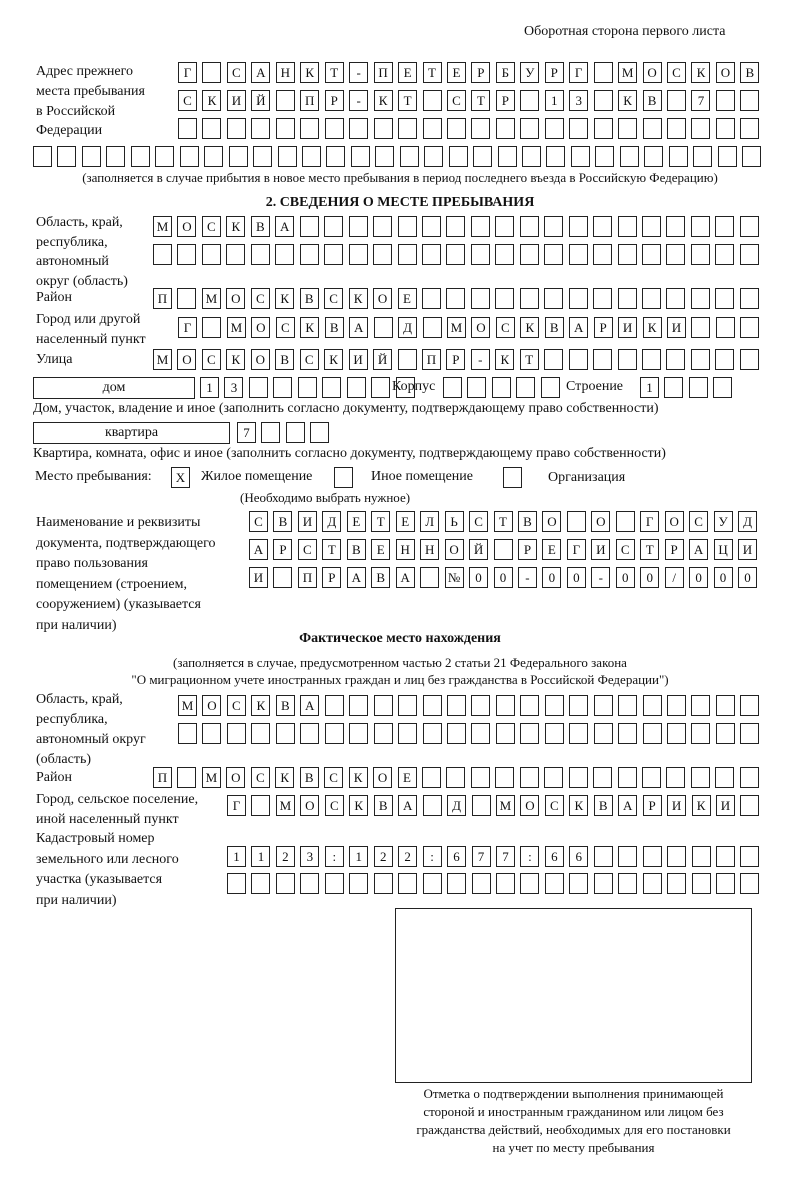  I want to click on region-cell: К, so click(236, 226).